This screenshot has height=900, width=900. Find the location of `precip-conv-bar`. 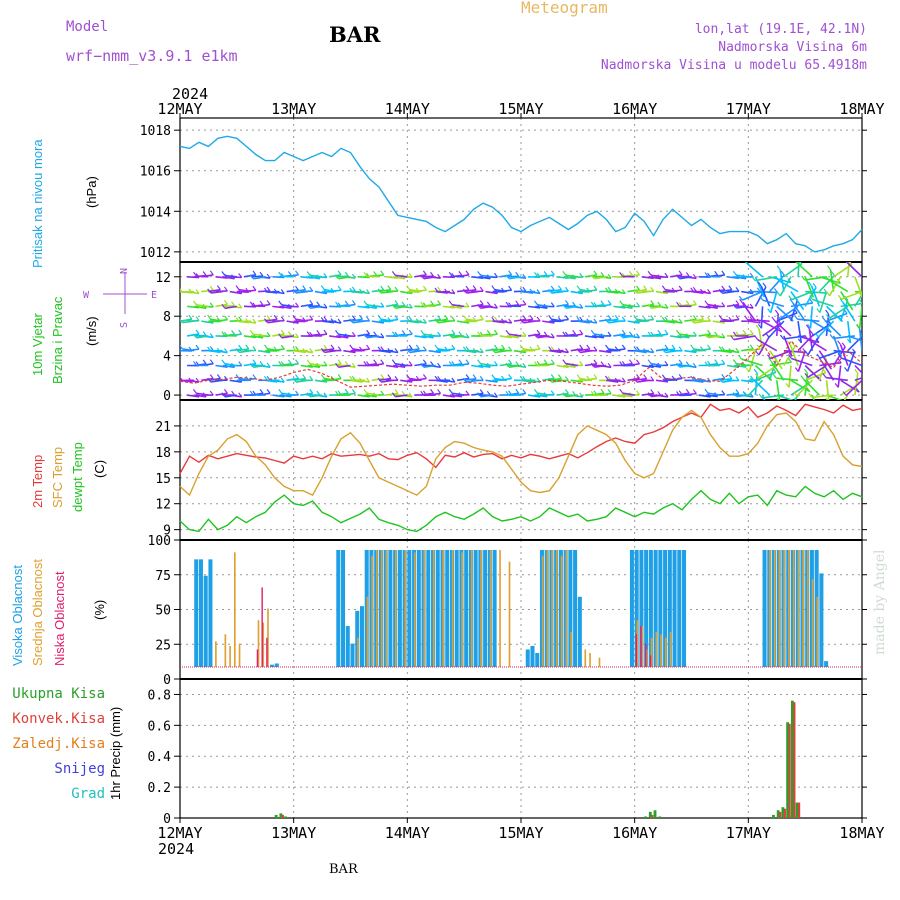

precip-conv-bar is located at coordinates (282, 816).